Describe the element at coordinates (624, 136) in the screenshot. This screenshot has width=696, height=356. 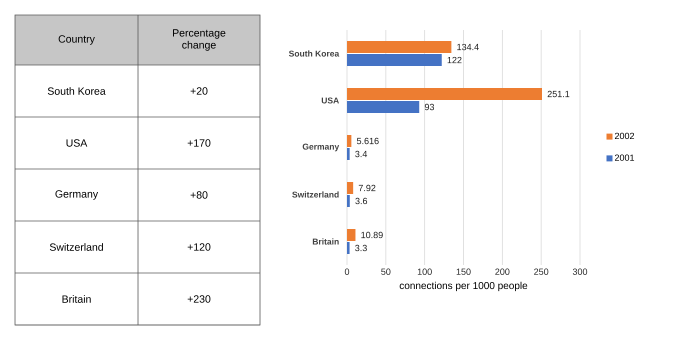
I see `legend-label: 2002` at that location.